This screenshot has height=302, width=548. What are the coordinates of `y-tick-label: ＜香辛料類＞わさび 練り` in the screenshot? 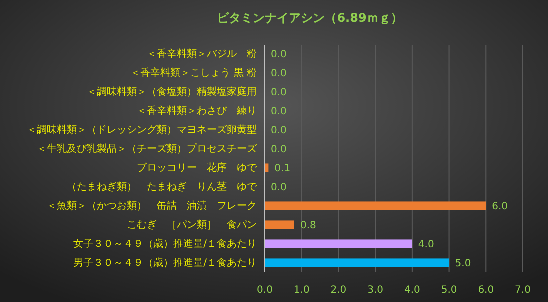 It's located at (197, 111).